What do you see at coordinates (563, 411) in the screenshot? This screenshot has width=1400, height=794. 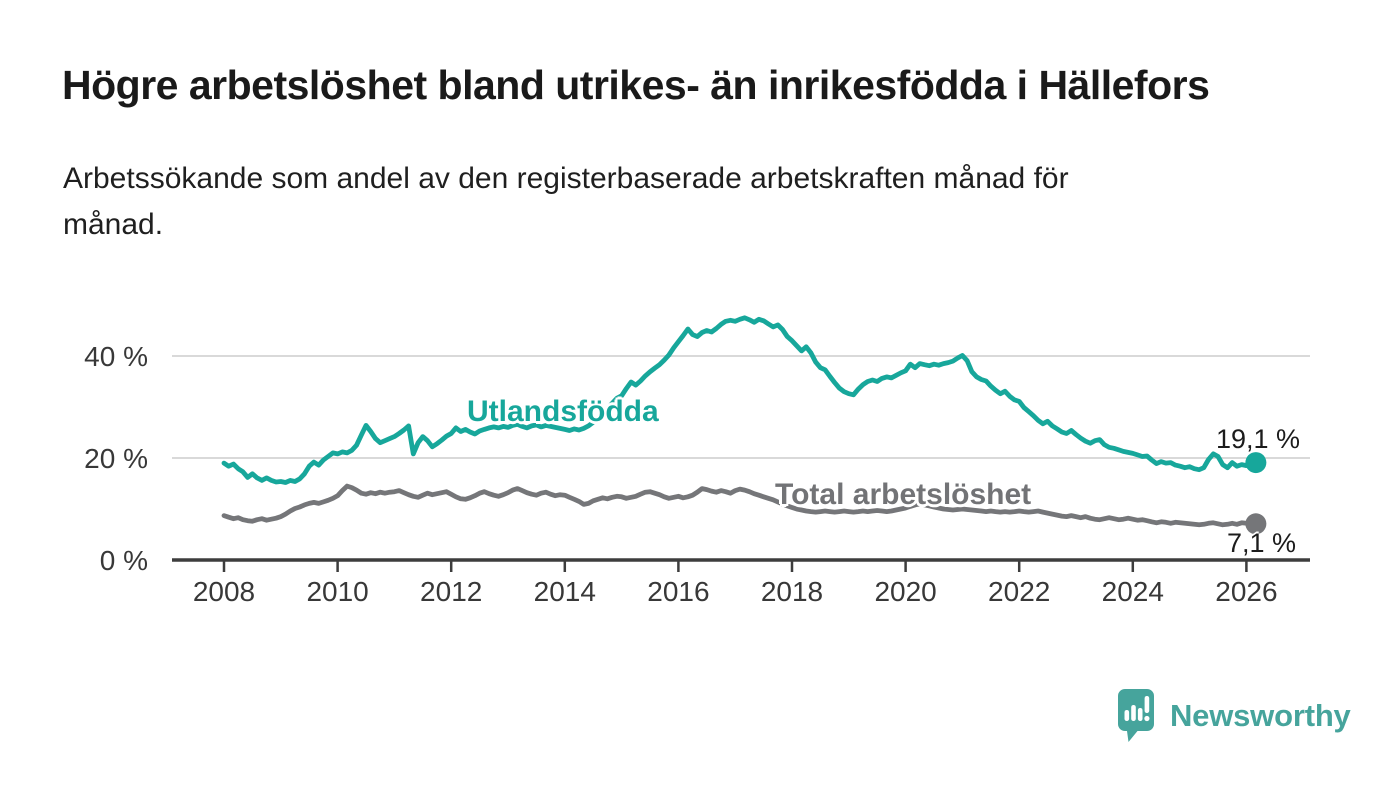 I see `series-label-utlandsfodda: Utlandsfödda` at bounding box center [563, 411].